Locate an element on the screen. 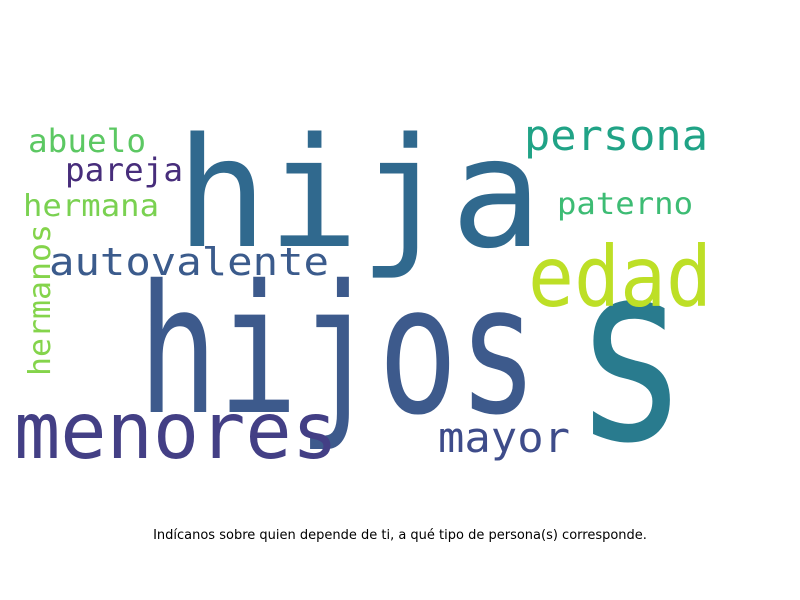 The height and width of the screenshot is (600, 800). word-abuelo: abuelo is located at coordinates (87, 141).